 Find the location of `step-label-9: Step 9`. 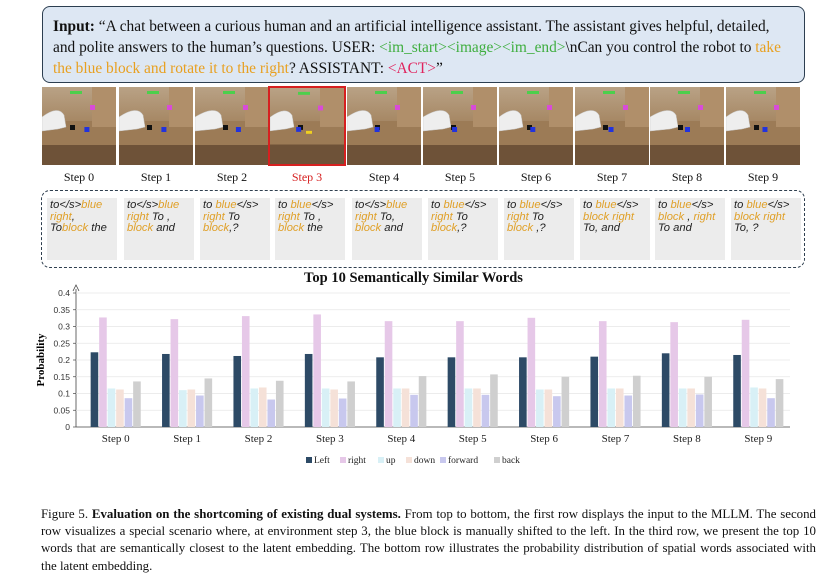

step-label-9: Step 9 is located at coordinates (763, 177).